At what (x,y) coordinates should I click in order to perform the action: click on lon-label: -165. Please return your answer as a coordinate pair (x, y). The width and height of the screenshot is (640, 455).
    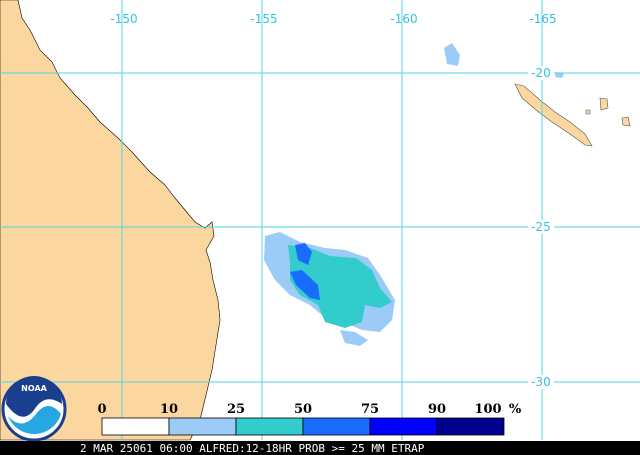
    Looking at the image, I should click on (542, 19).